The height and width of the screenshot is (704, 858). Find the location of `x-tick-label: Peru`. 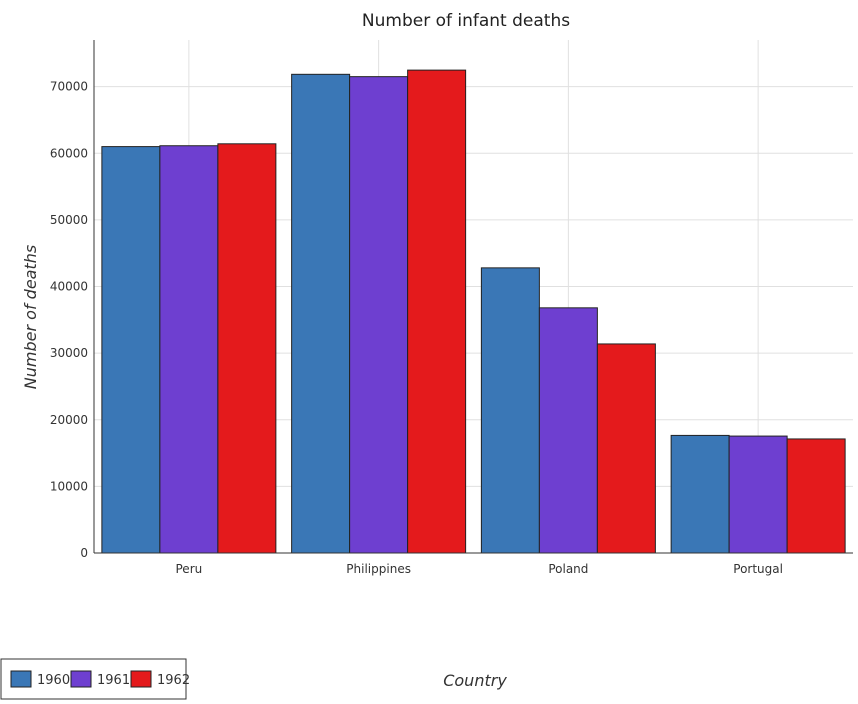

x-tick-label: Peru is located at coordinates (189, 569).